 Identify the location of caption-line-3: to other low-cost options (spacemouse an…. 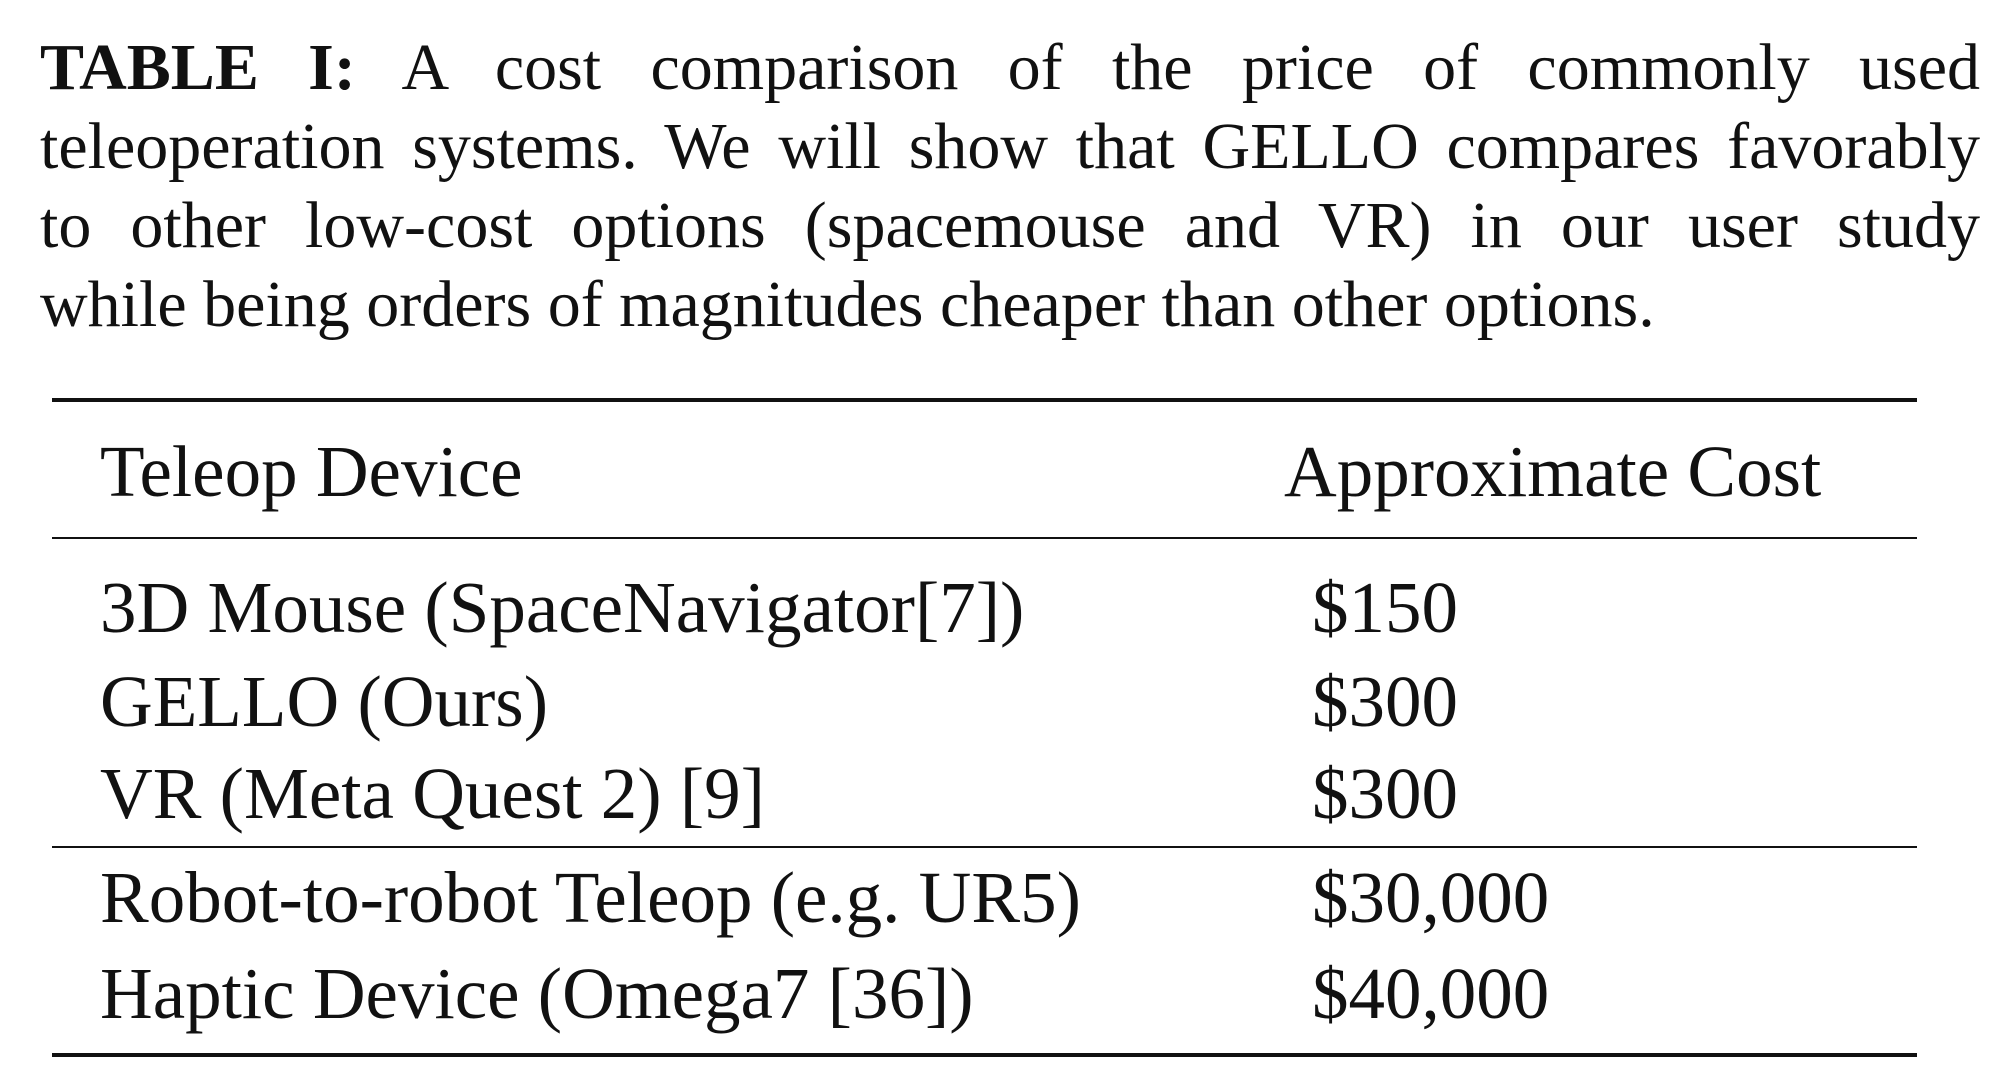
(1010, 225).